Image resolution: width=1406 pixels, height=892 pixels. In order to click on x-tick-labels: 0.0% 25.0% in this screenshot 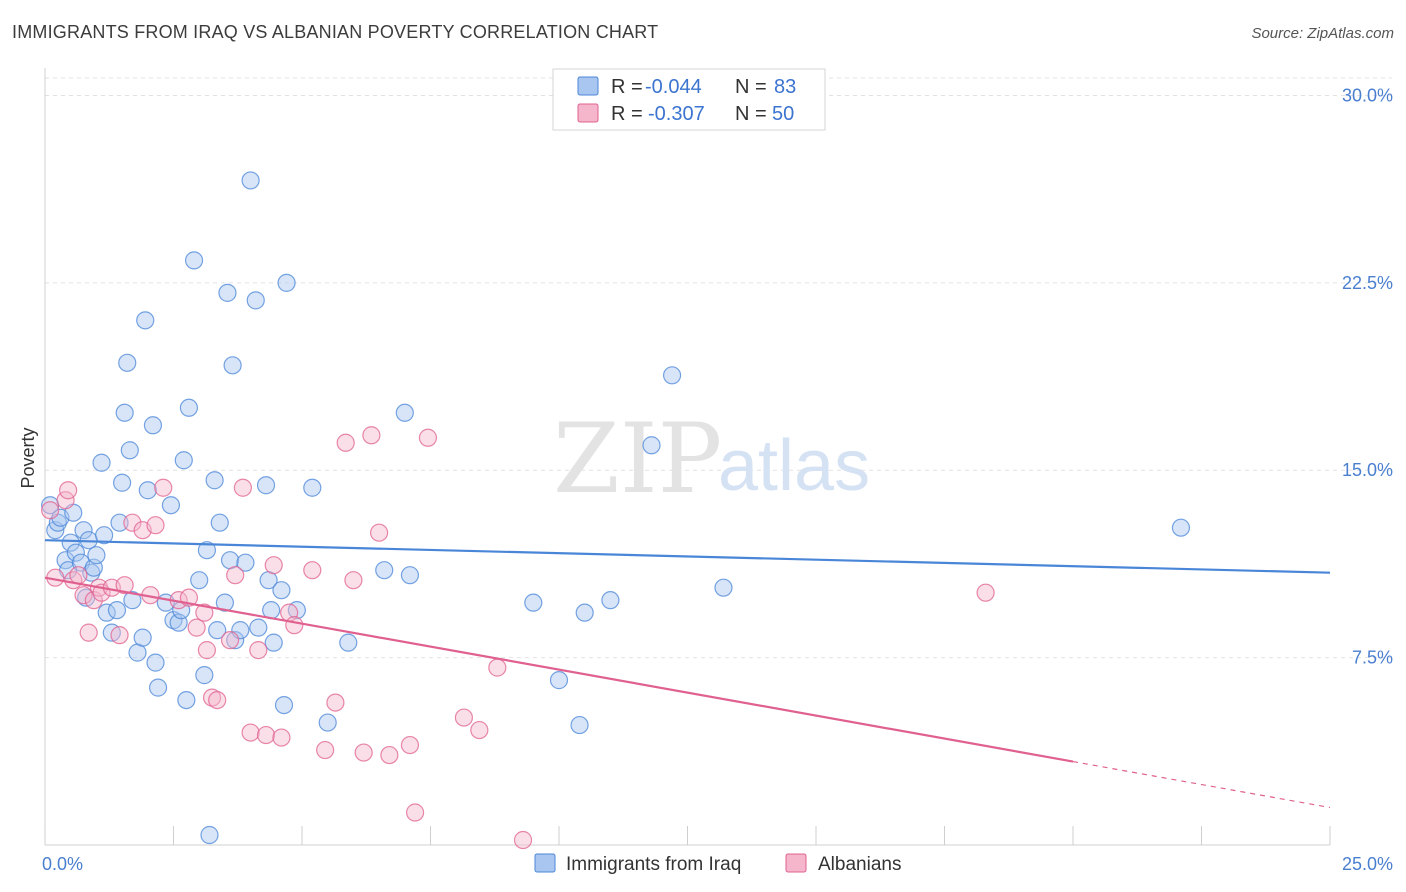, I will do `click(717, 864)`.